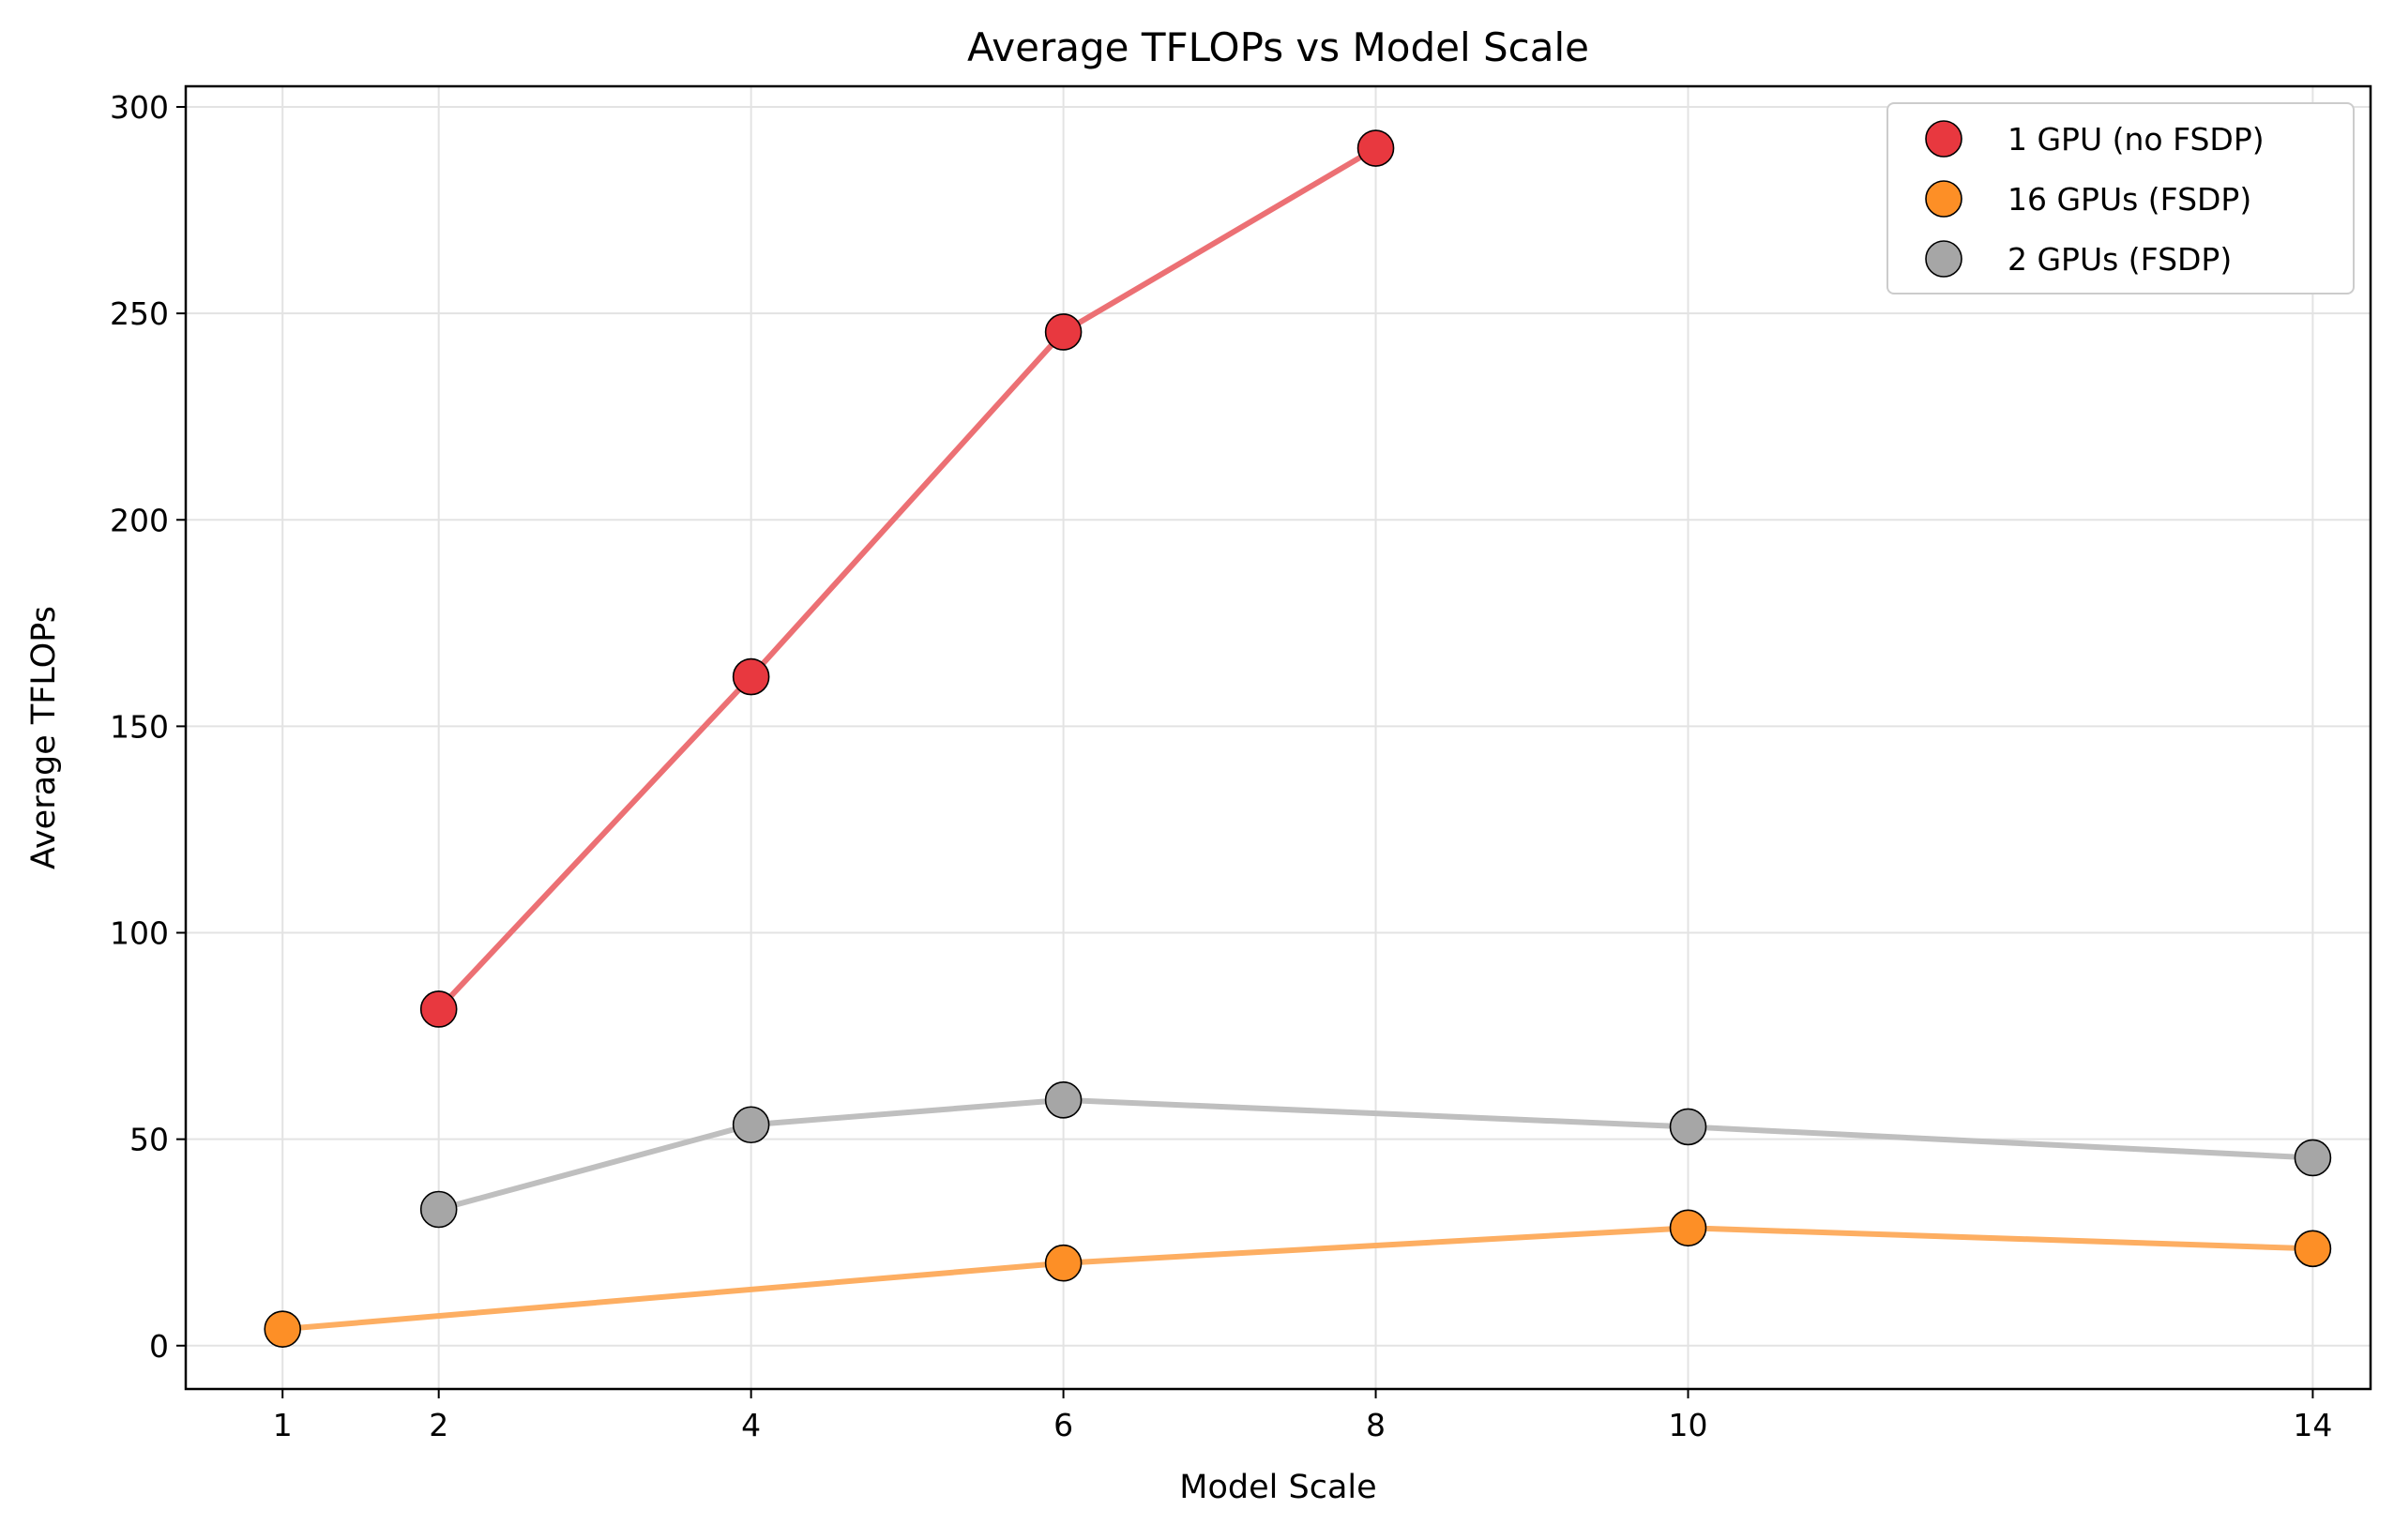 This screenshot has width=2394, height=1540. I want to click on y-axis-label: Average TFLOPs, so click(44, 737).